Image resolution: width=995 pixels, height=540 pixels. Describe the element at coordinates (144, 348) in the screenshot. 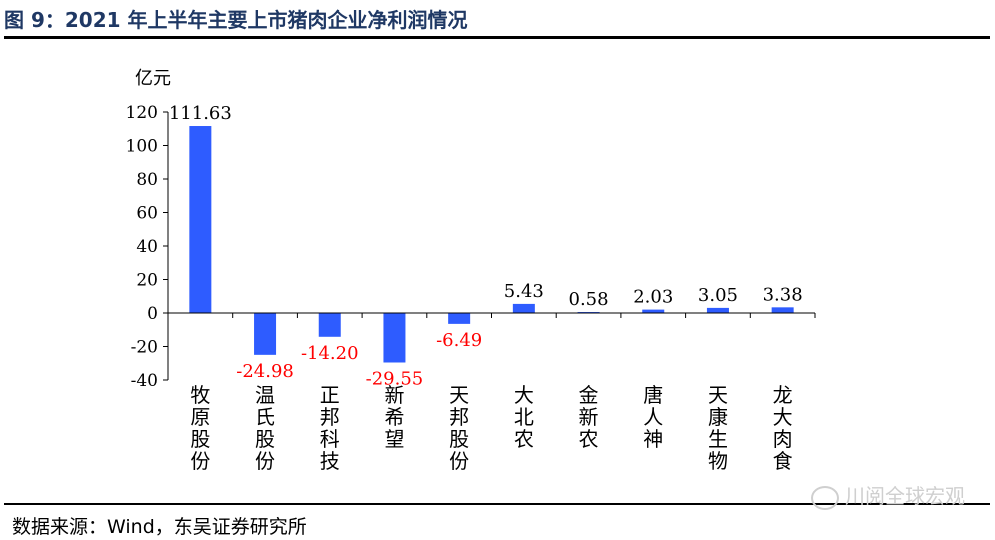

I see `y-tick-label: -20` at that location.